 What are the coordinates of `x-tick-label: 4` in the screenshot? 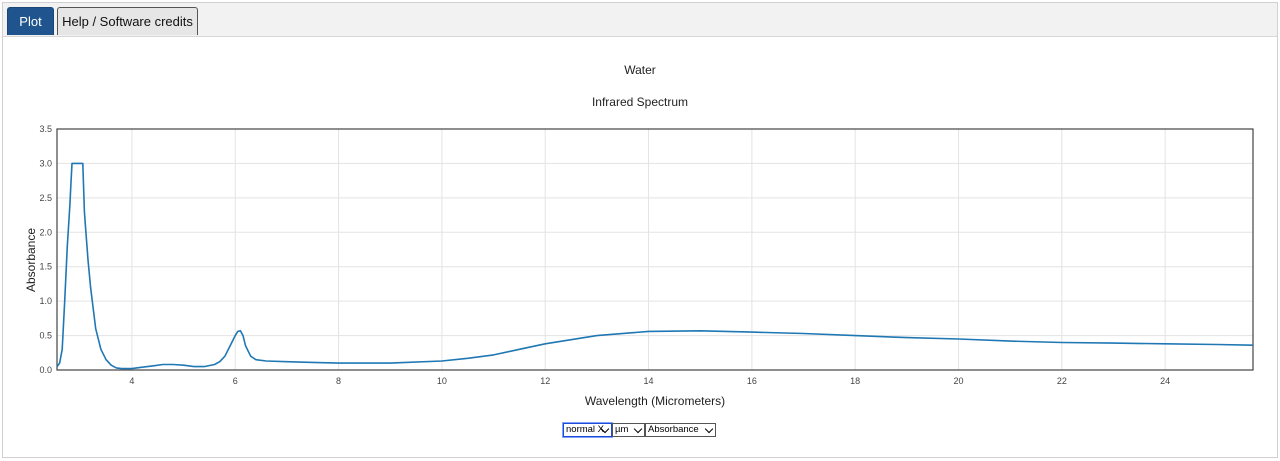 It's located at (131, 381).